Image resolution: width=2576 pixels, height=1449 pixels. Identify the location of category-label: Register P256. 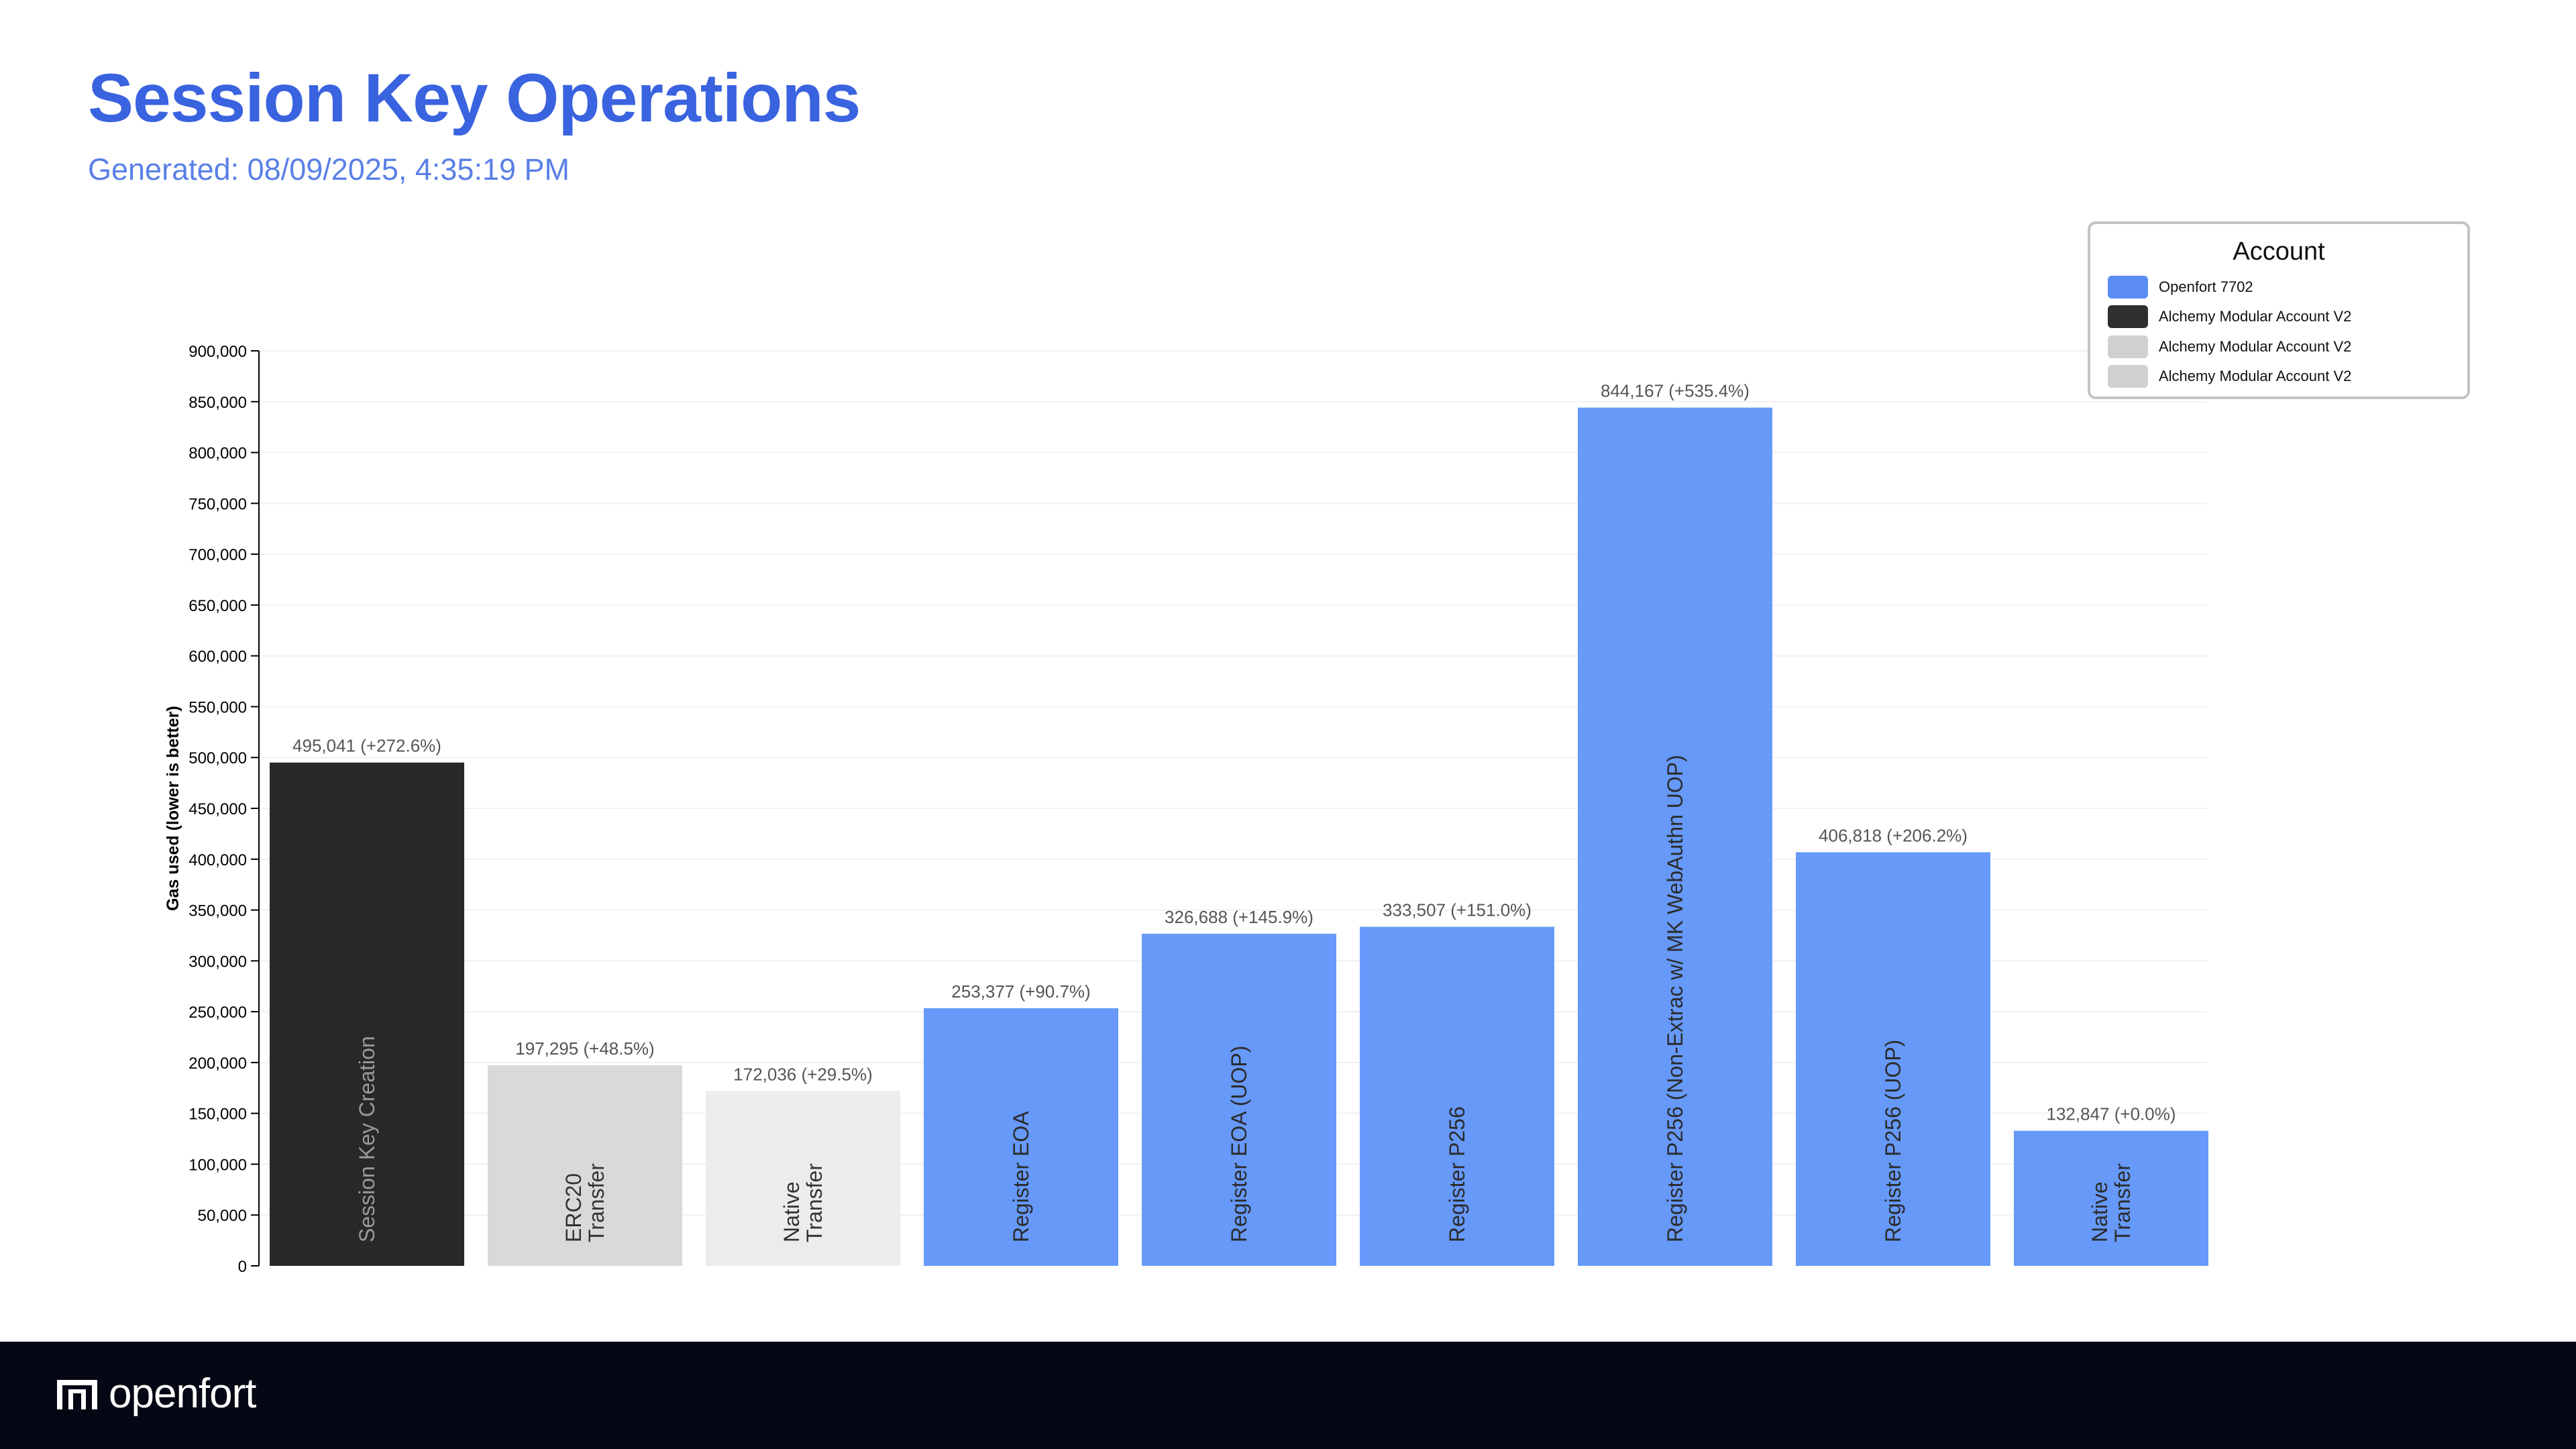
(1457, 1174).